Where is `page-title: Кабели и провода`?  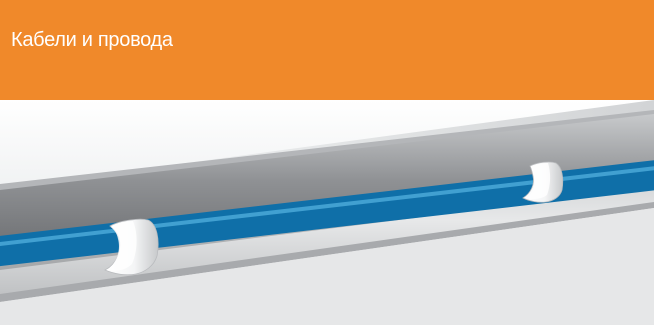
page-title: Кабели и провода is located at coordinates (92, 40).